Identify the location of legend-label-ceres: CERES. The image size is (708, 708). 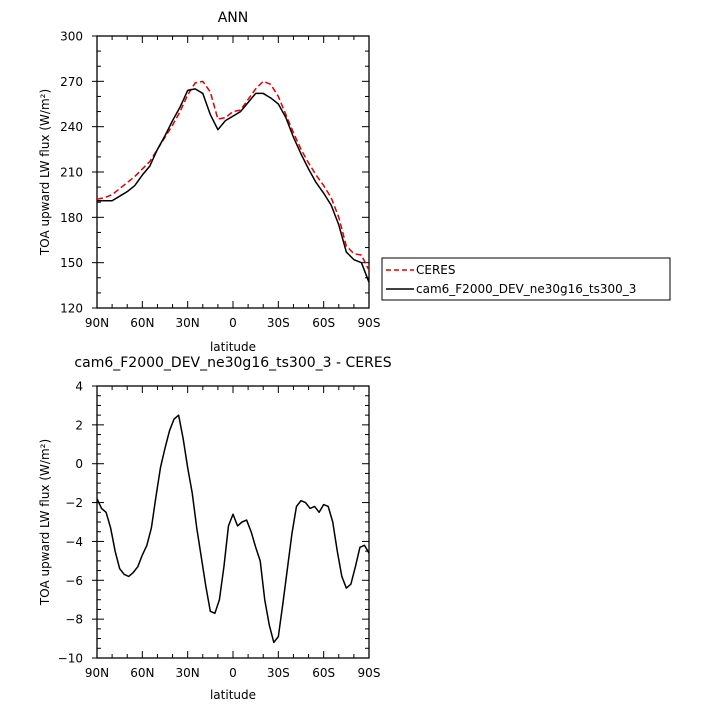
(436, 270).